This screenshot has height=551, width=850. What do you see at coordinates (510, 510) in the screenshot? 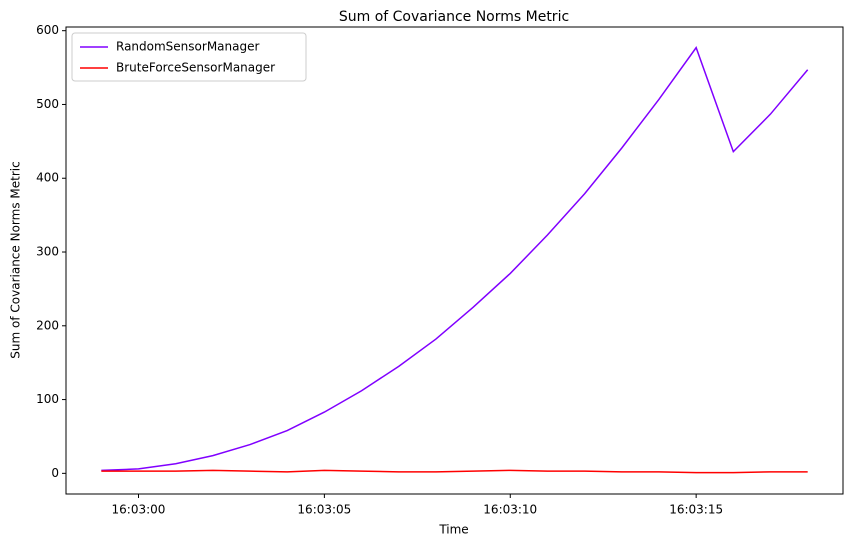
I see `x-tick-label: 16:03:10` at bounding box center [510, 510].